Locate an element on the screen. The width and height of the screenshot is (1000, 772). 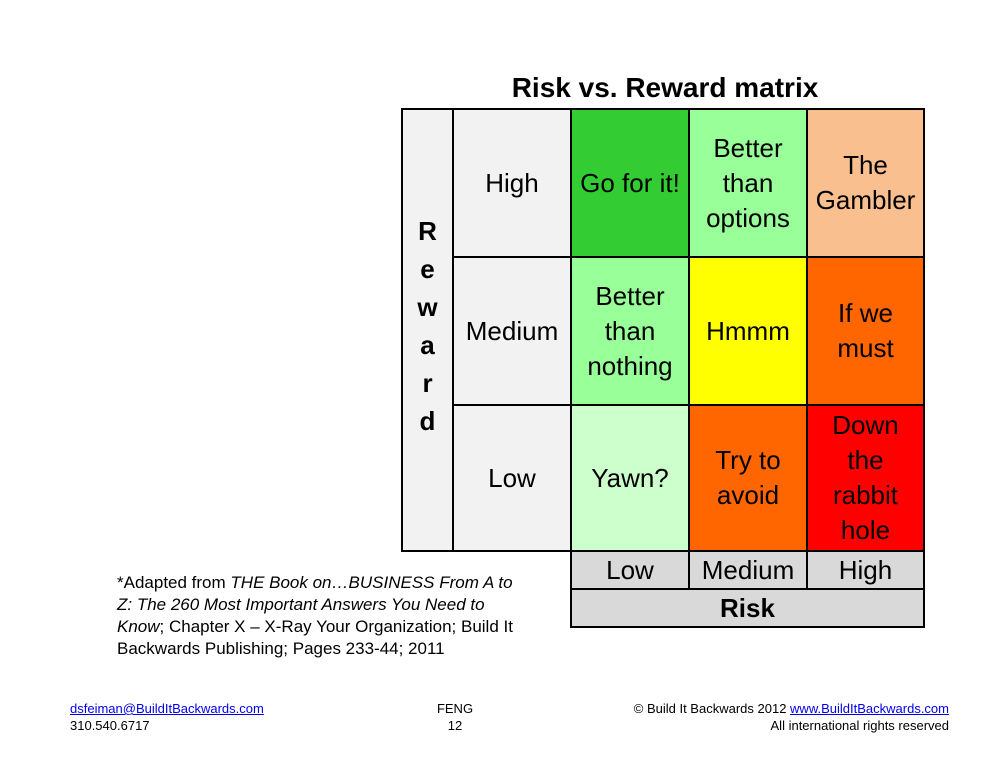
matrix-cell-text: Try to avoid is located at coordinates (747, 478).